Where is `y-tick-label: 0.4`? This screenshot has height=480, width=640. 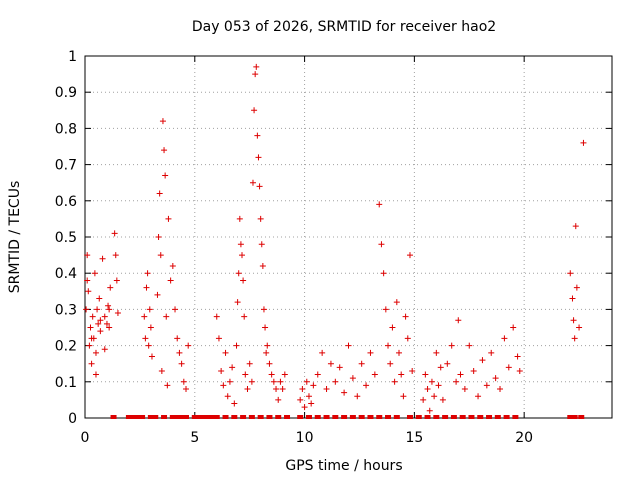 y-tick-label: 0.4 is located at coordinates (66, 274).